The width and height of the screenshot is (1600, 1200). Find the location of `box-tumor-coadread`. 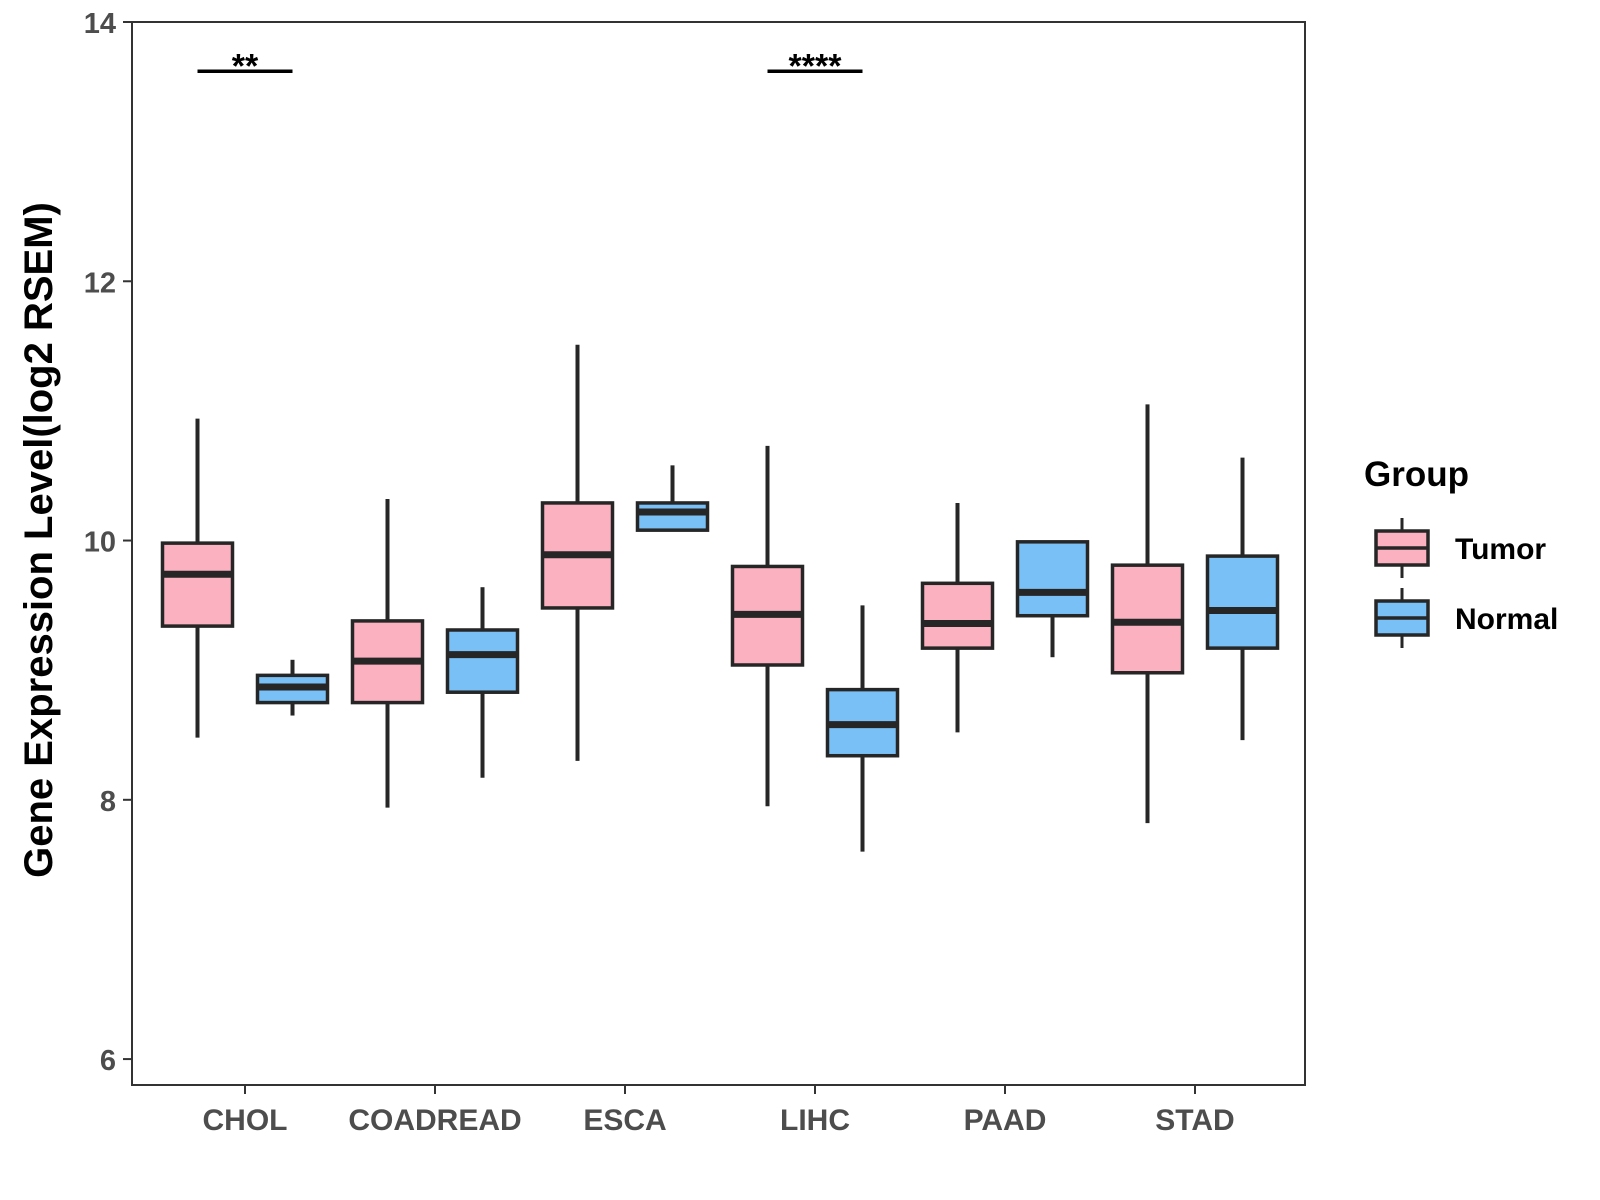

box-tumor-coadread is located at coordinates (387, 653).